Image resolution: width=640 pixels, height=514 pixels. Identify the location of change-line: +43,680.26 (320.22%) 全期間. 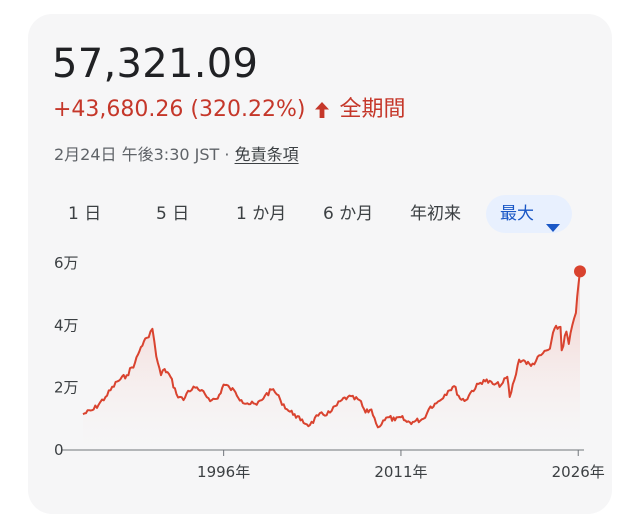
(229, 110).